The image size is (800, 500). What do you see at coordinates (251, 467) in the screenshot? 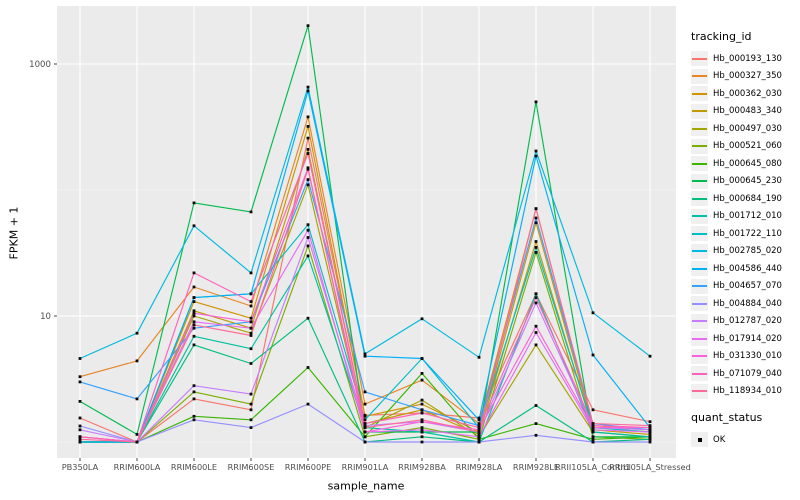
I see `x-tick-label: RRIM600SE` at bounding box center [251, 467].